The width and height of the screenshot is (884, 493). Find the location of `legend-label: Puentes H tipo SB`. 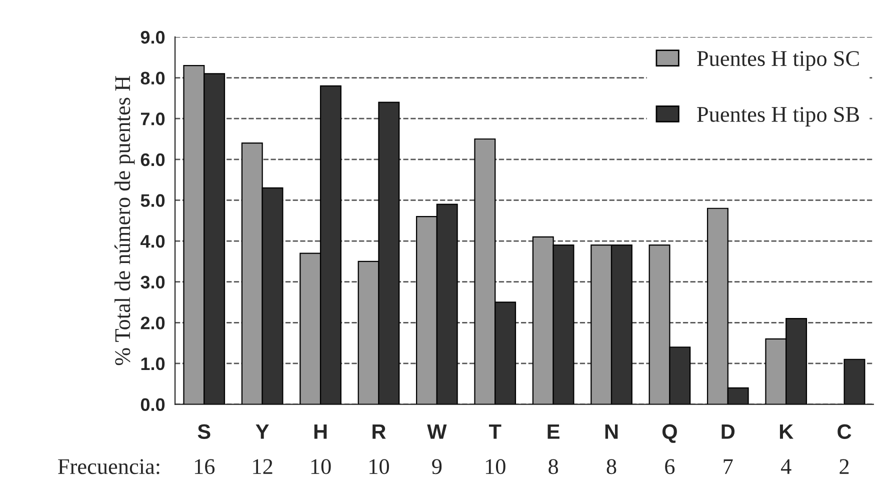

legend-label: Puentes H tipo SB is located at coordinates (778, 116).